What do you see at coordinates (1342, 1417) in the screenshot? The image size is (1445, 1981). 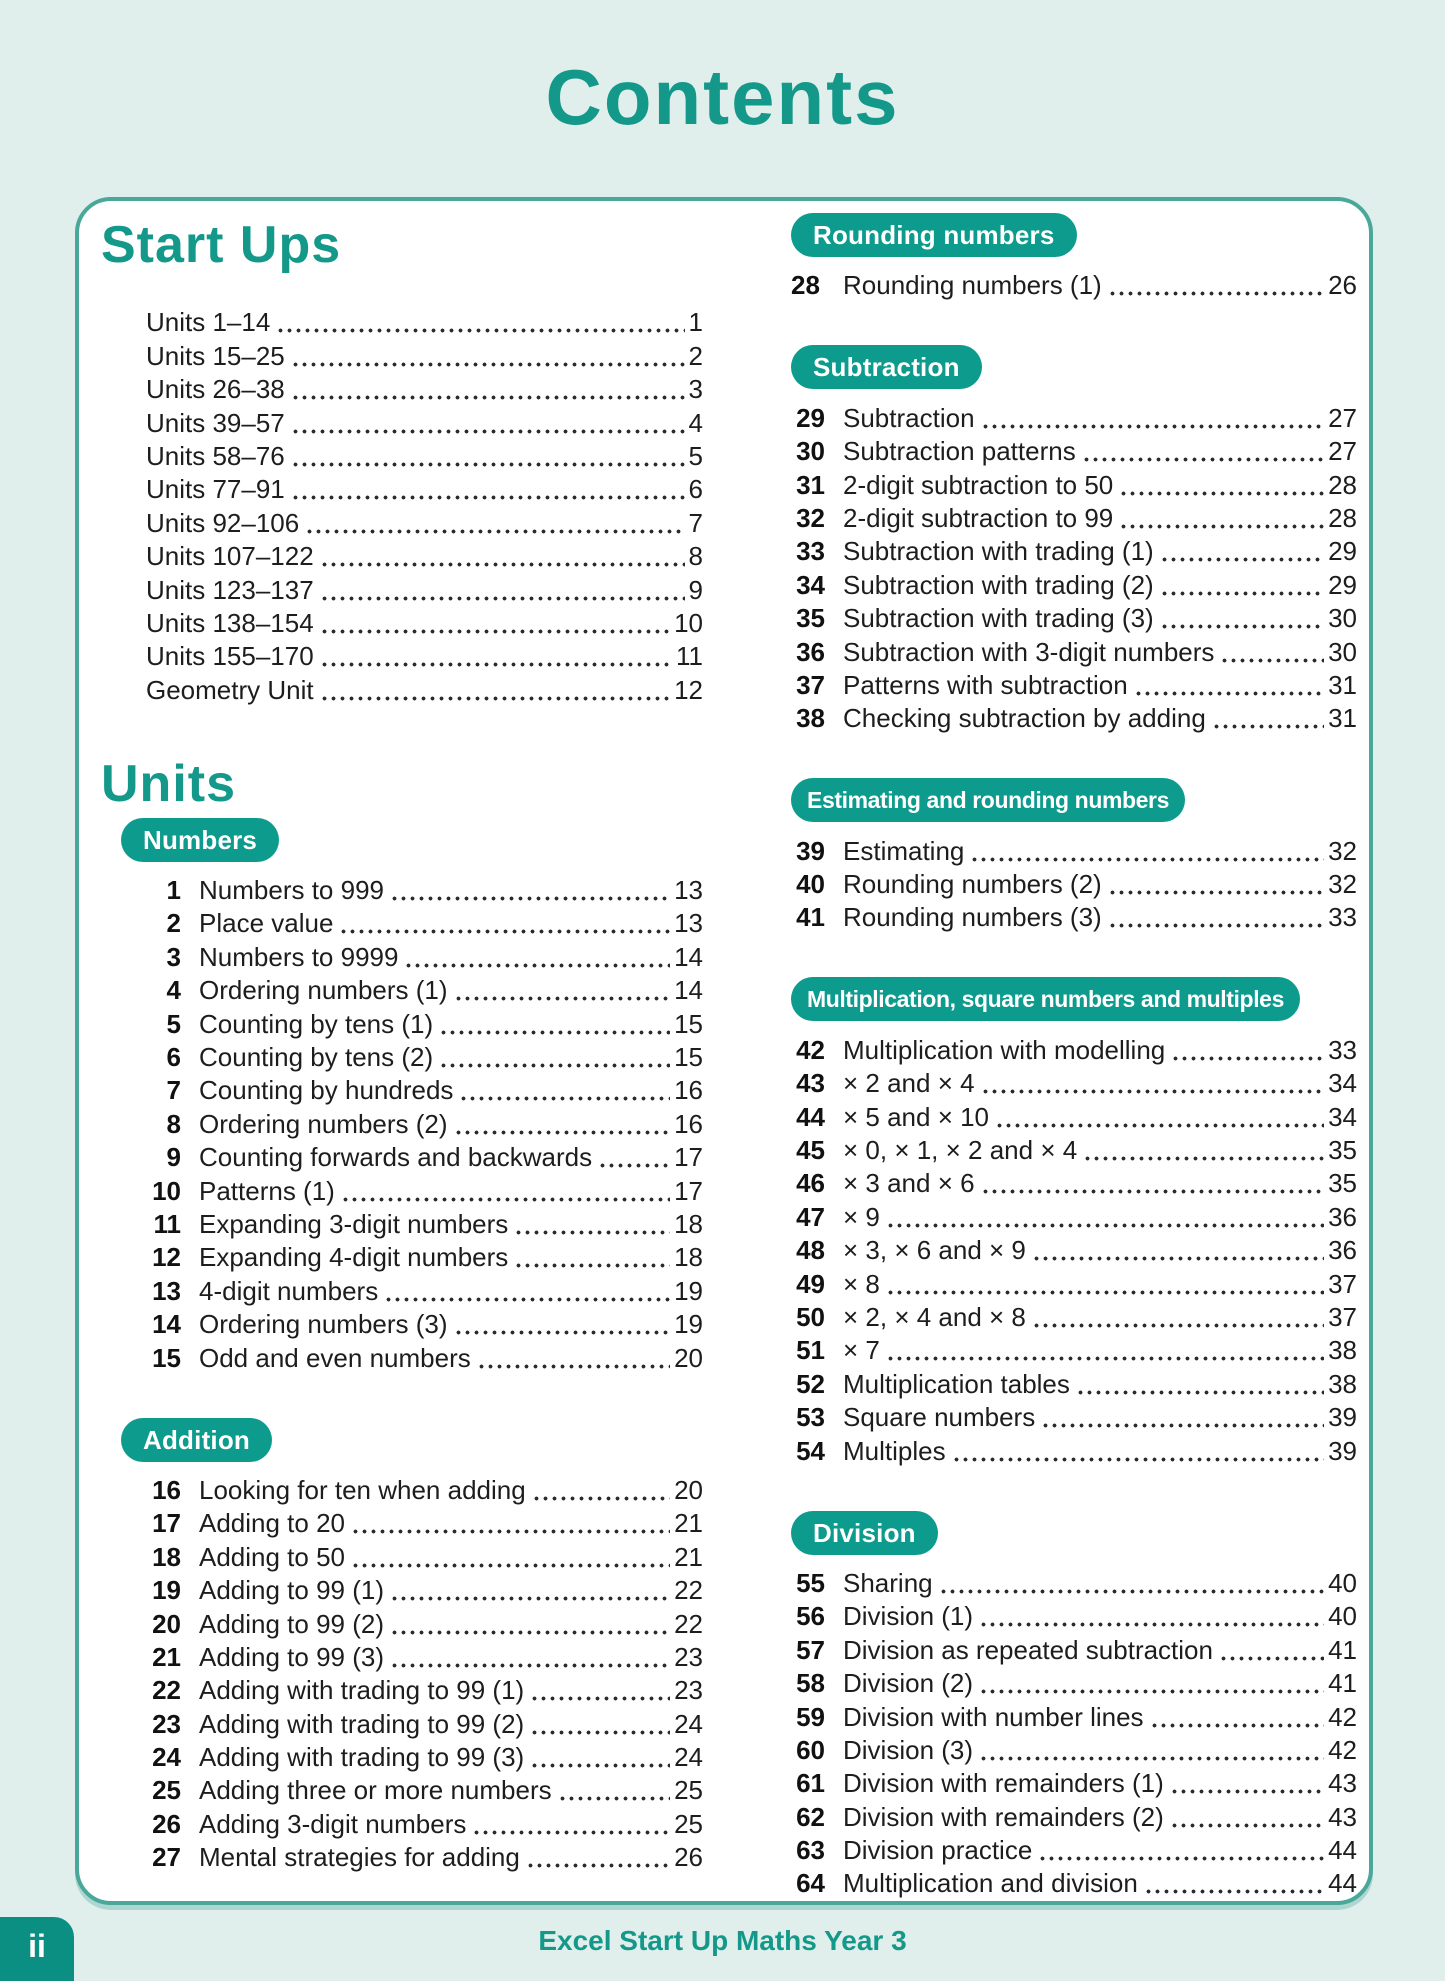 I see `toc-entry-page: 39` at bounding box center [1342, 1417].